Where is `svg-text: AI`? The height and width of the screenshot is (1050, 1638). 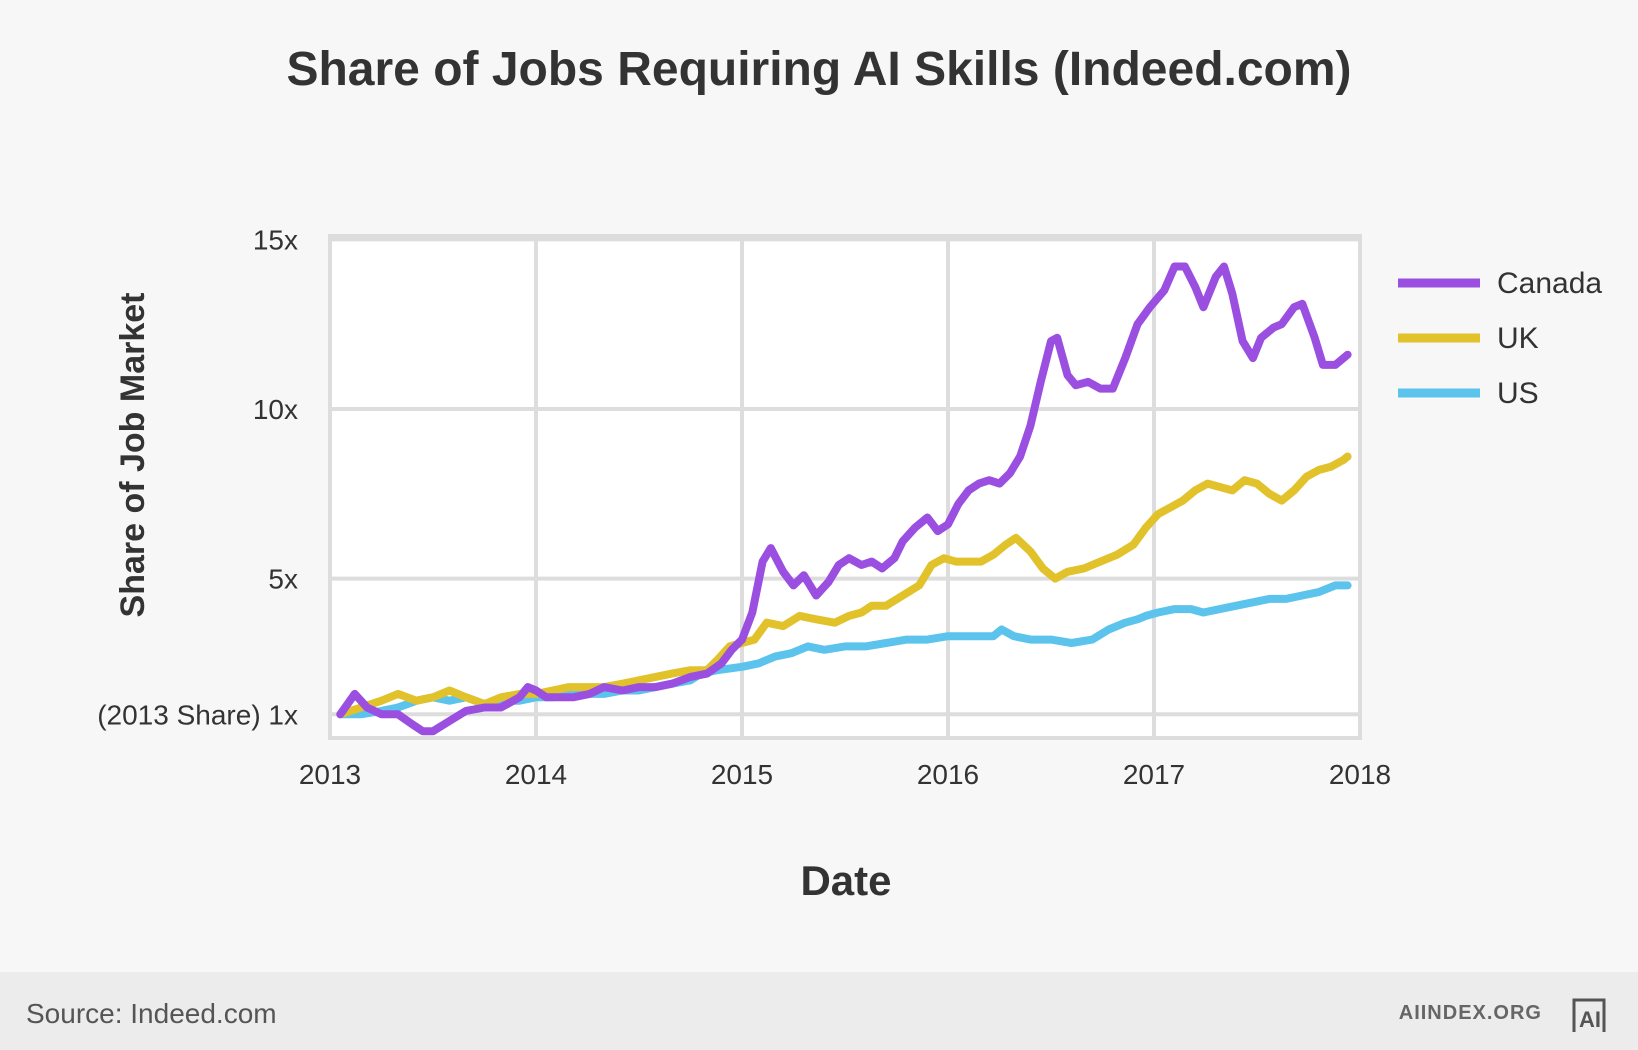 svg-text: AI is located at coordinates (1590, 1019).